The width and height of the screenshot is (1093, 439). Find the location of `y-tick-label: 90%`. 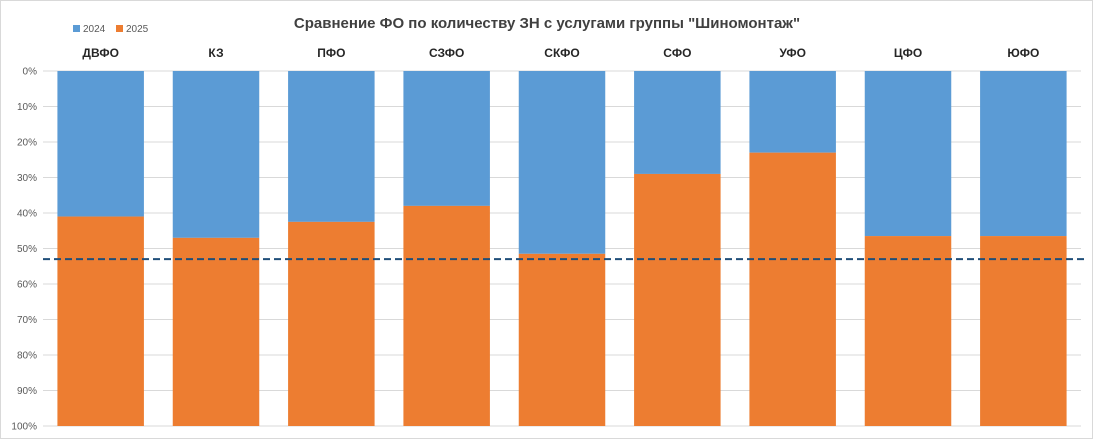

y-tick-label: 90% is located at coordinates (27, 391).